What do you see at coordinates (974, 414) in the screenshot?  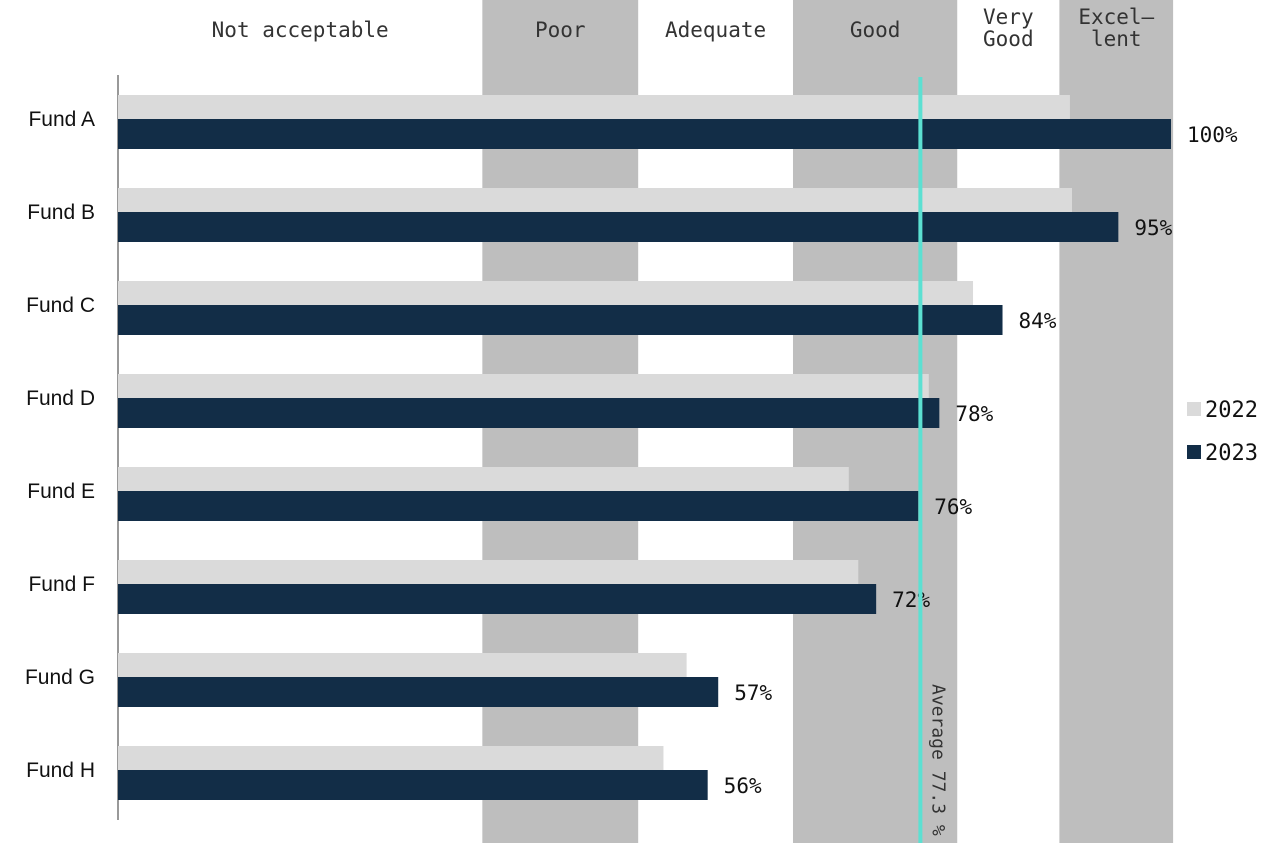 I see `value-label: 78%` at bounding box center [974, 414].